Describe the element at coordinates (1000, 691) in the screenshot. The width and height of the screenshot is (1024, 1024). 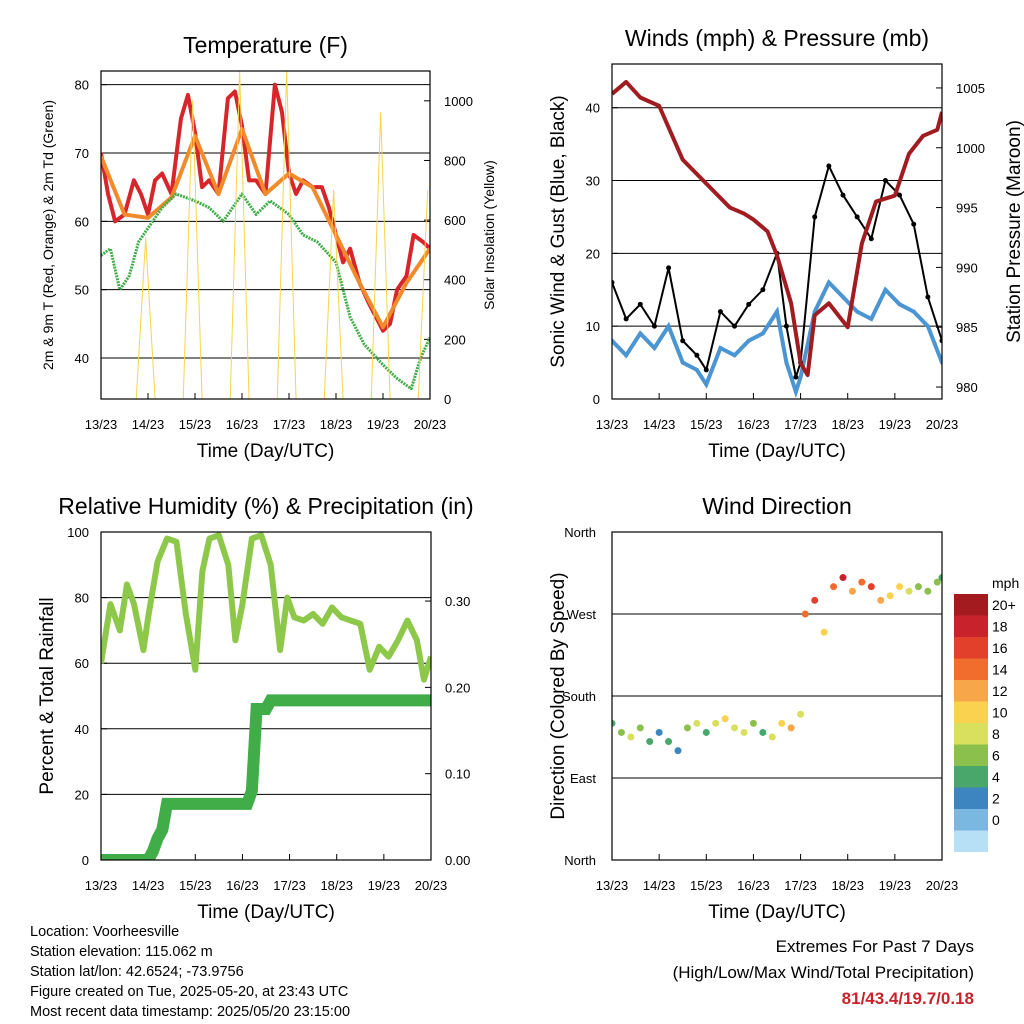
I see `legend-label: 12` at that location.